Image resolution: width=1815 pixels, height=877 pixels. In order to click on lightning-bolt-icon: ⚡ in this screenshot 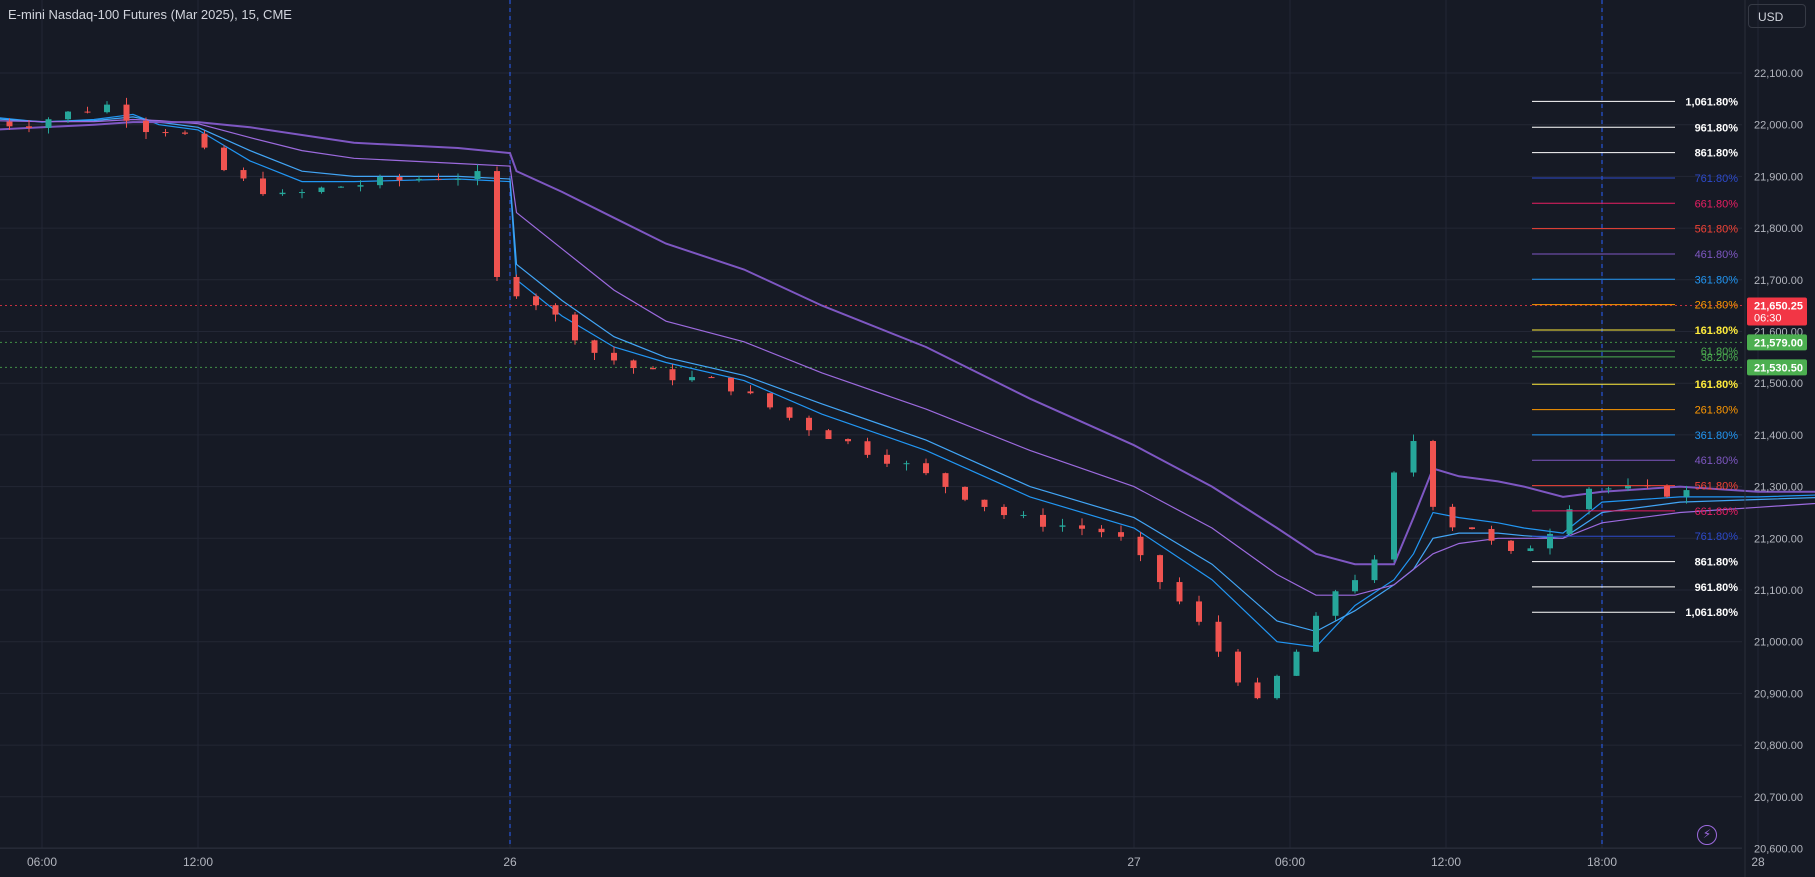, I will do `click(1707, 835)`.